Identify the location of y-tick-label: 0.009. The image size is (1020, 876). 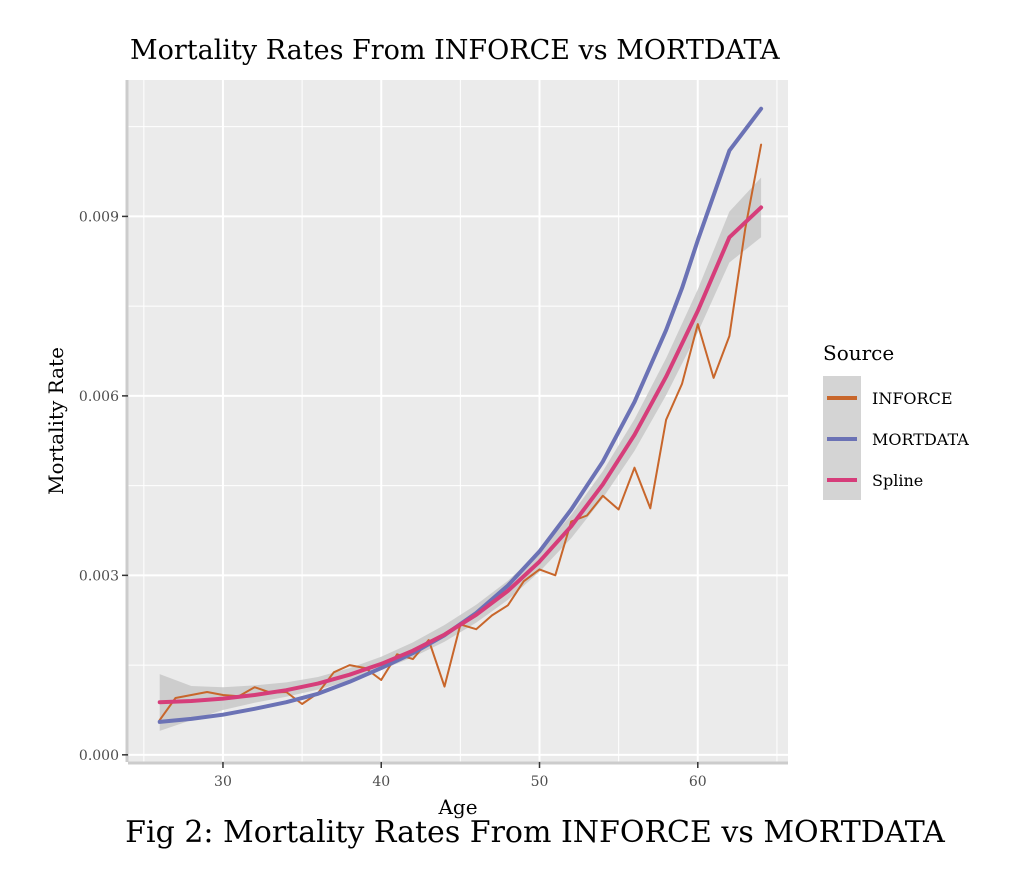
(99, 217).